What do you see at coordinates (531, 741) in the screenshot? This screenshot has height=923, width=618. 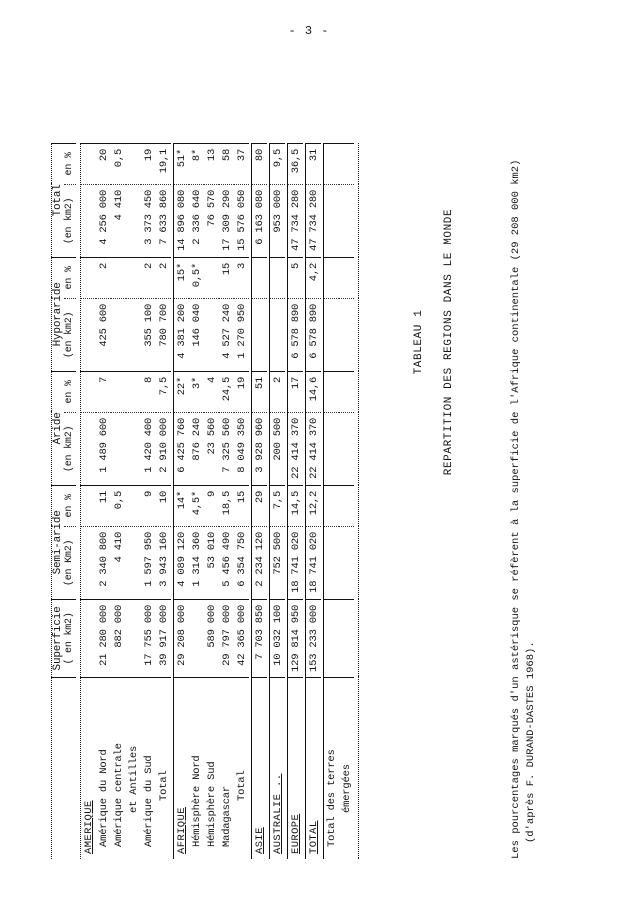 I see `footnote-line-2: (d'après F. DURAND-DASTES 1968).` at bounding box center [531, 741].